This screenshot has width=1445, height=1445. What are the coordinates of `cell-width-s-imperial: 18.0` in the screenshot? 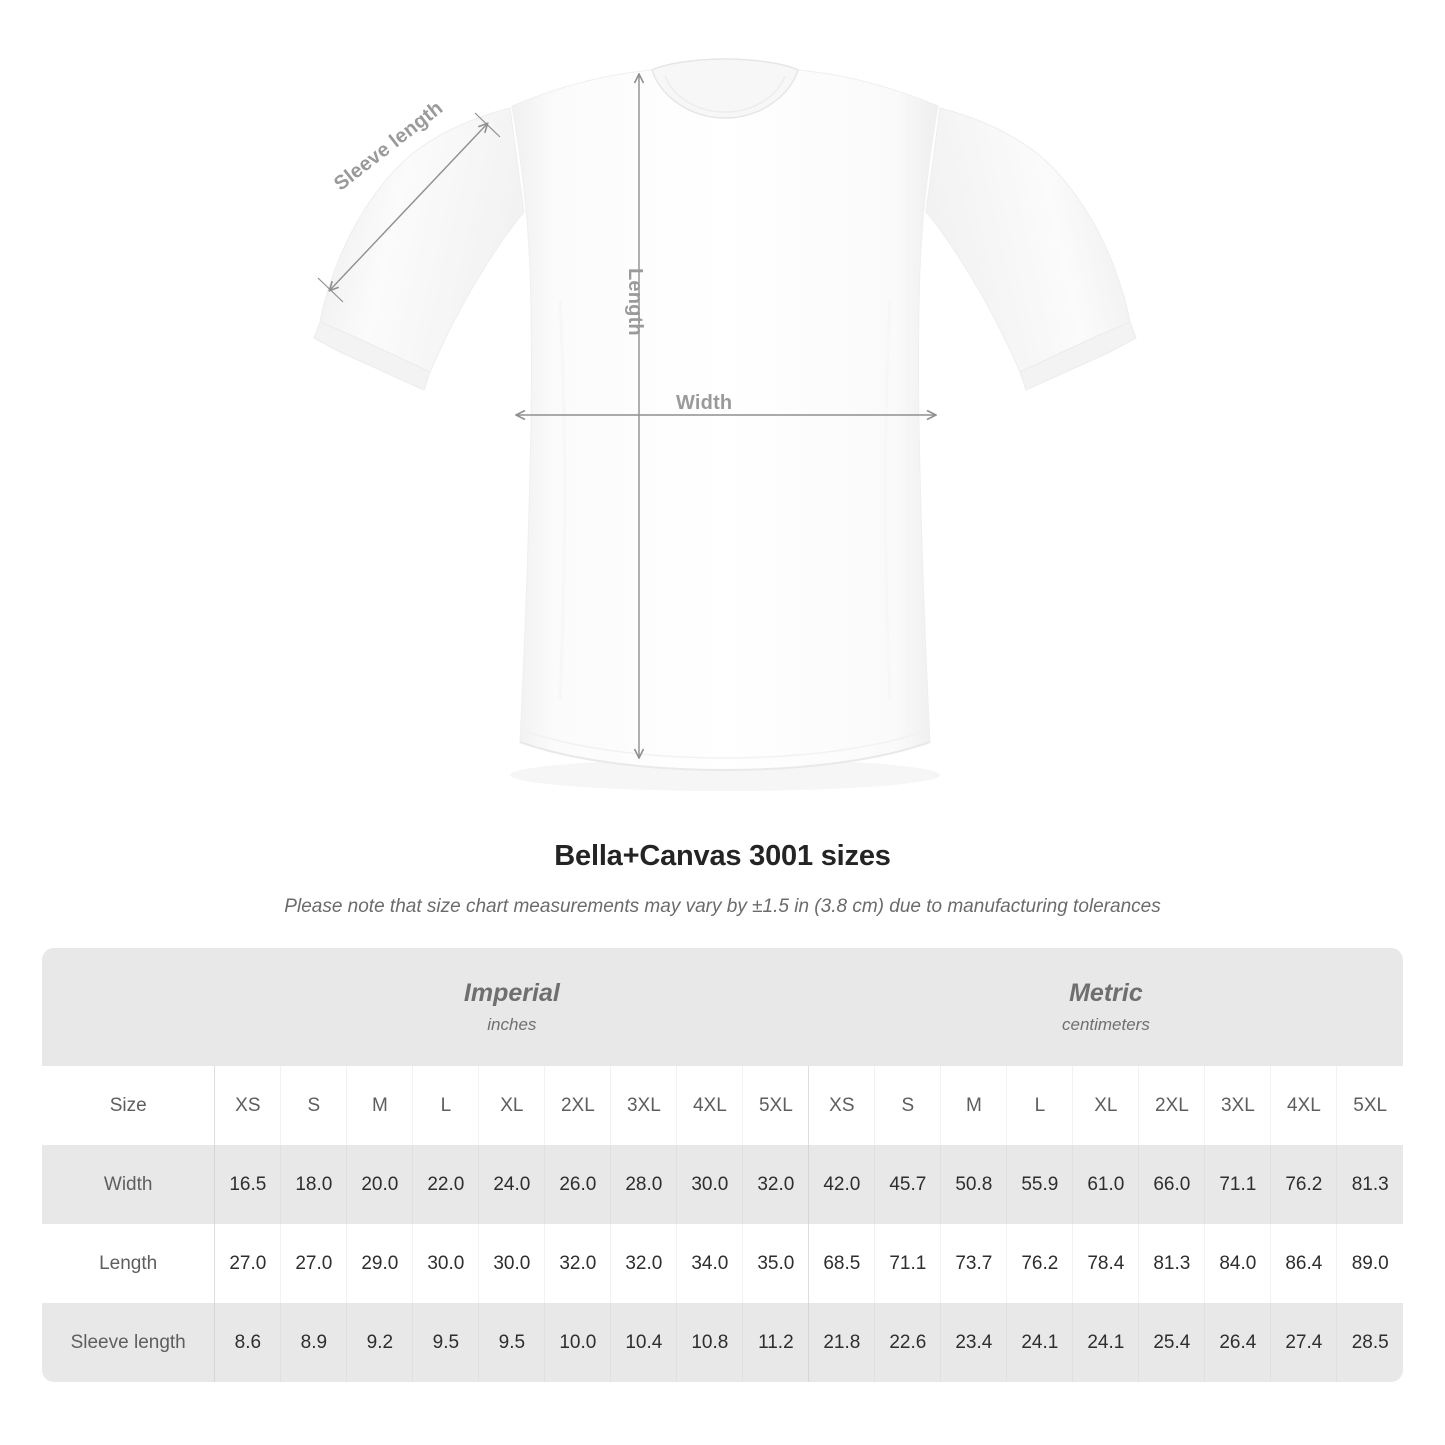 It's located at (313, 1184).